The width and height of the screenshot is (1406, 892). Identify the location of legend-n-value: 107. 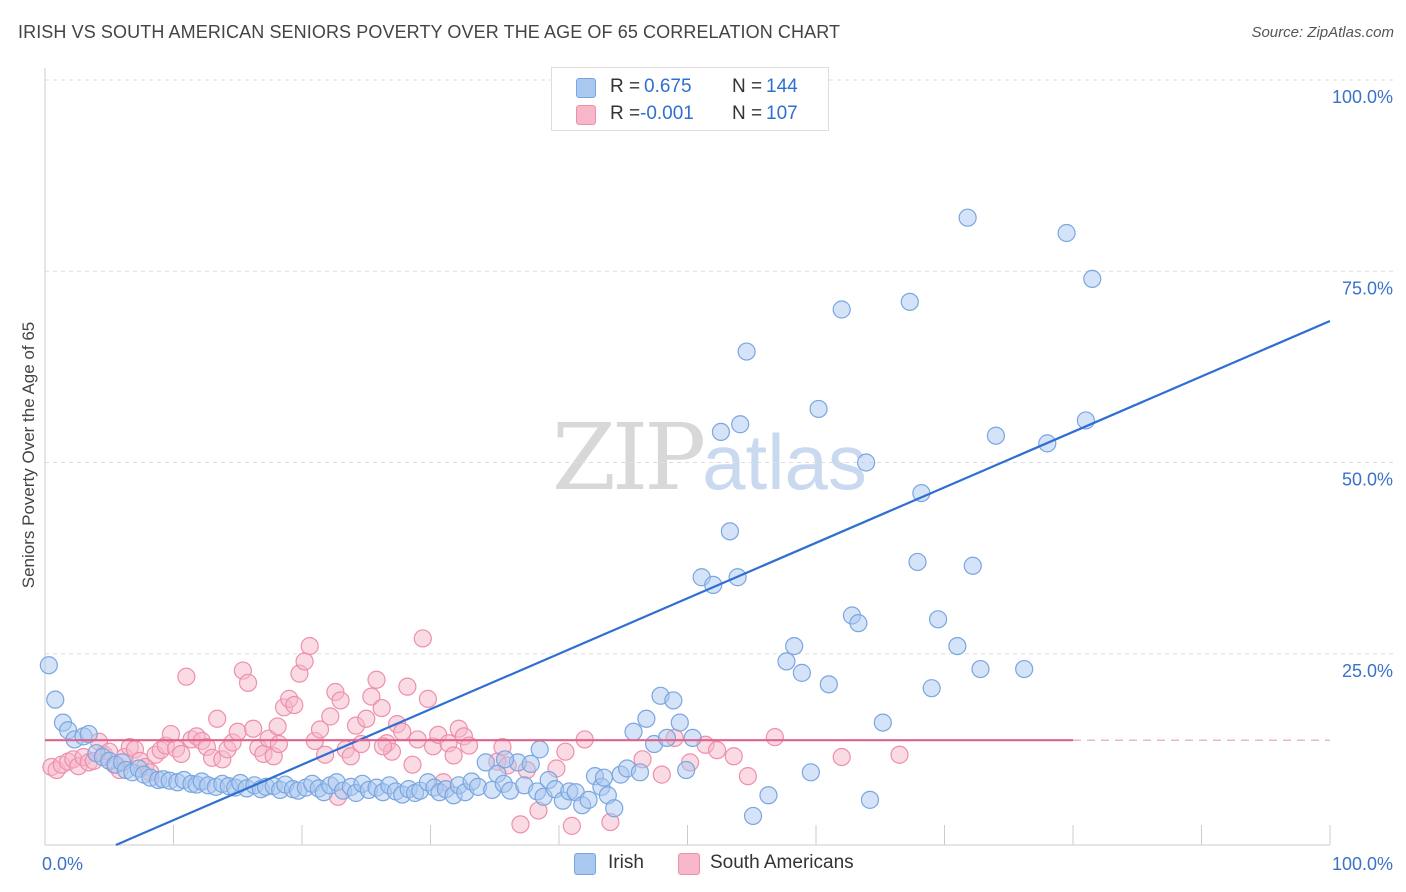
(782, 113).